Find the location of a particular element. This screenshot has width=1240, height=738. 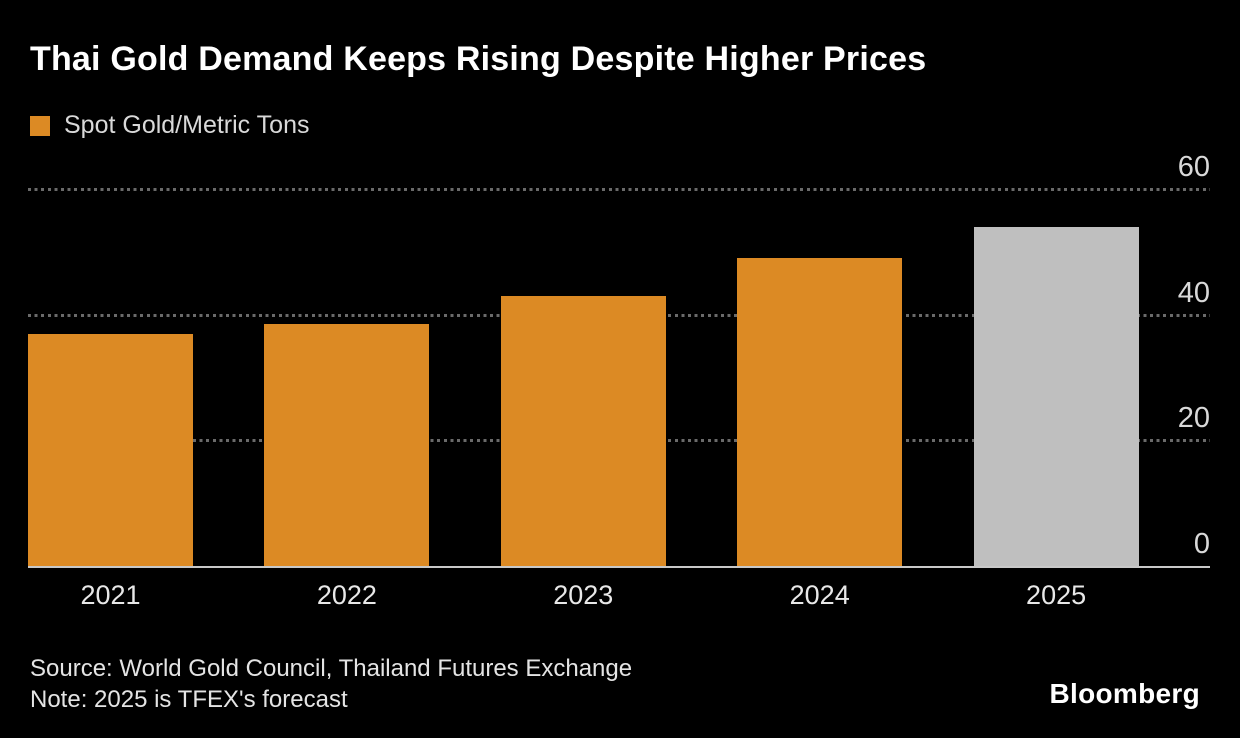

xtick-label-2023: 2023 is located at coordinates (583, 595).